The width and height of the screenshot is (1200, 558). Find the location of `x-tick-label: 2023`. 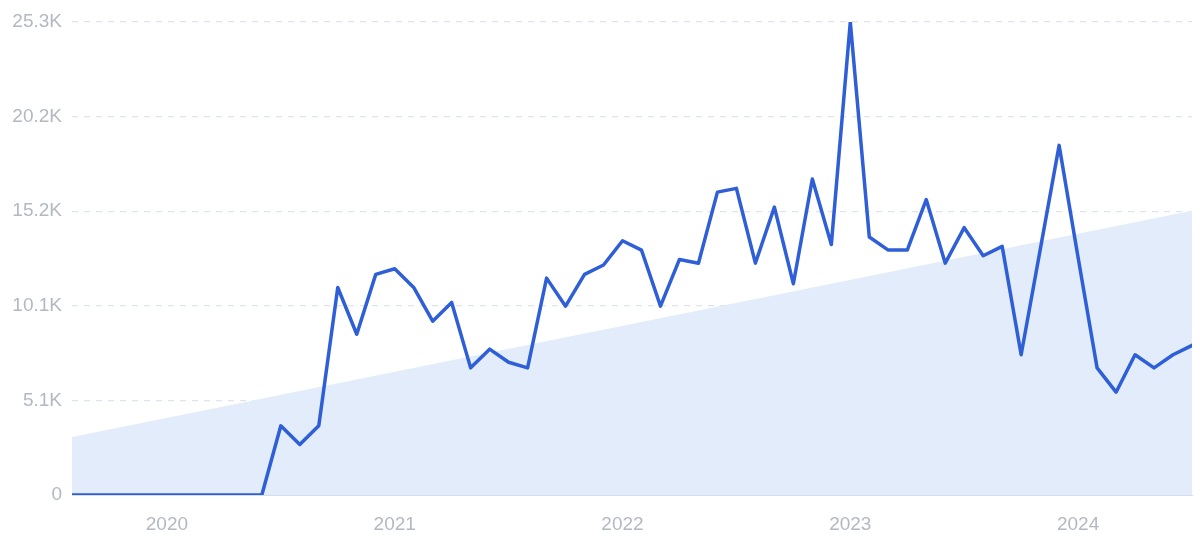

x-tick-label: 2023 is located at coordinates (850, 523).